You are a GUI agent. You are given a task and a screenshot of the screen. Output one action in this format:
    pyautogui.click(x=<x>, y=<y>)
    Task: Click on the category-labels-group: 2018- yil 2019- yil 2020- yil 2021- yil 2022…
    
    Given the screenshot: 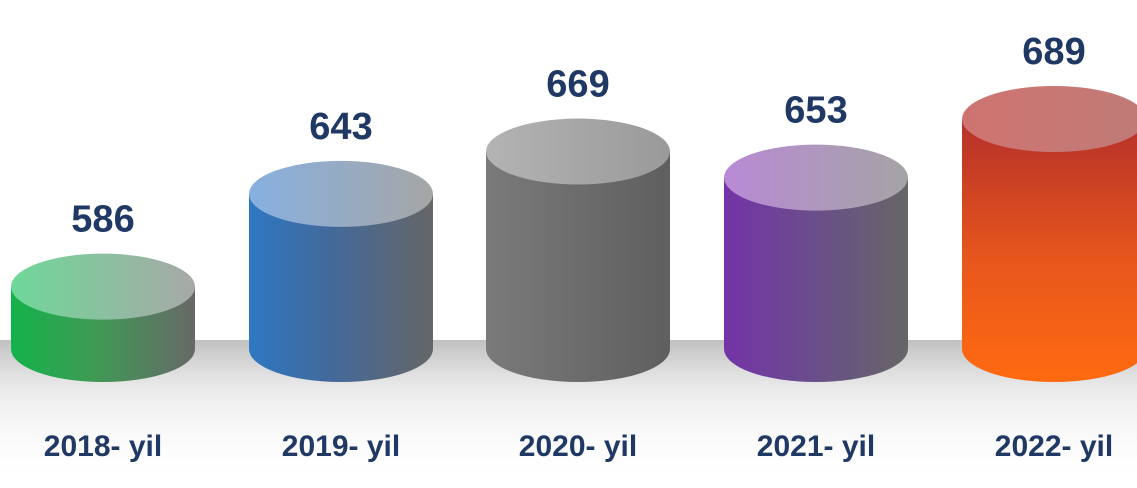 What is the action you would take?
    pyautogui.click(x=578, y=446)
    